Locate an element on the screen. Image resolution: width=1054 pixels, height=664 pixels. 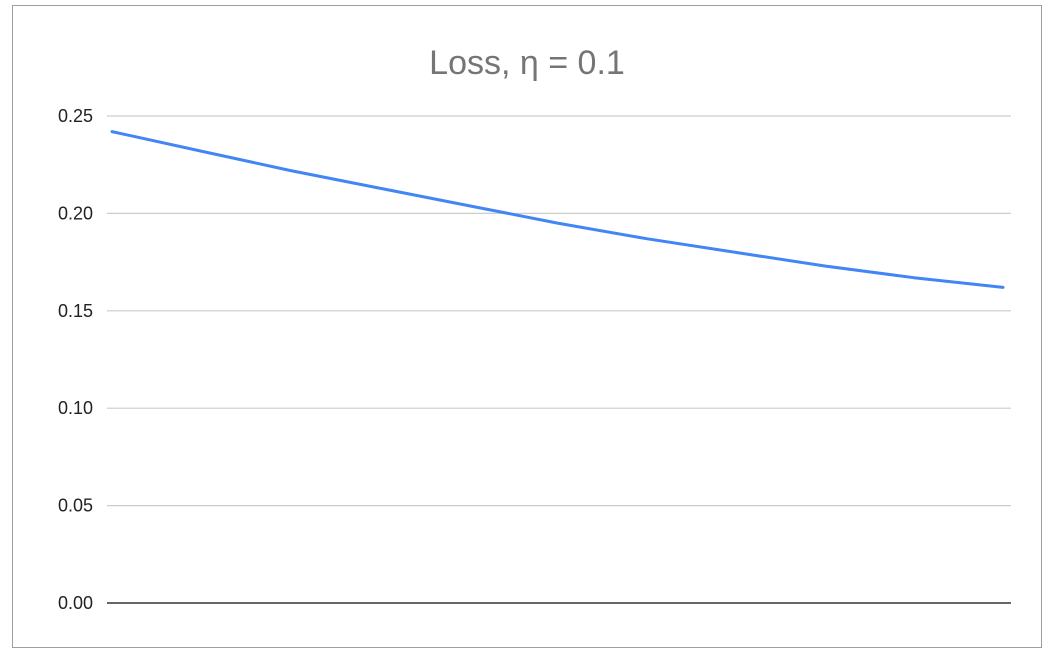
y-tick-label: 0.25 is located at coordinates (75, 116).